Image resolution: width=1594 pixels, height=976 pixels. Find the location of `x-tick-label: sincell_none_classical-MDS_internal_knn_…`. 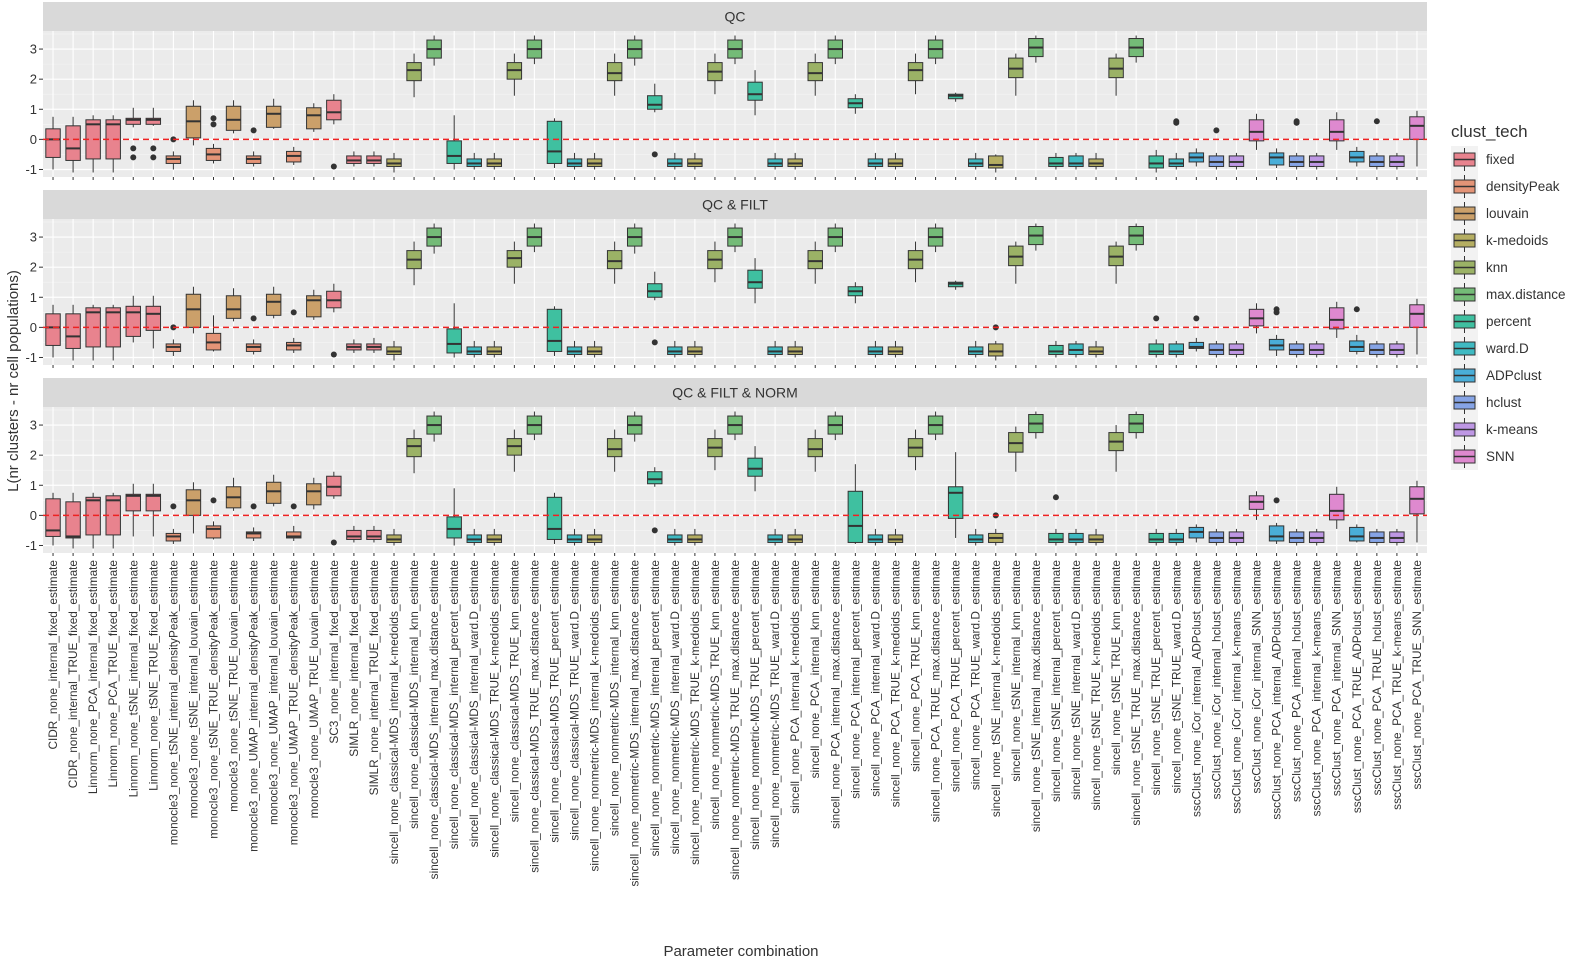

x-tick-label: sincell_none_classical-MDS_internal_knn_… is located at coordinates (414, 694).